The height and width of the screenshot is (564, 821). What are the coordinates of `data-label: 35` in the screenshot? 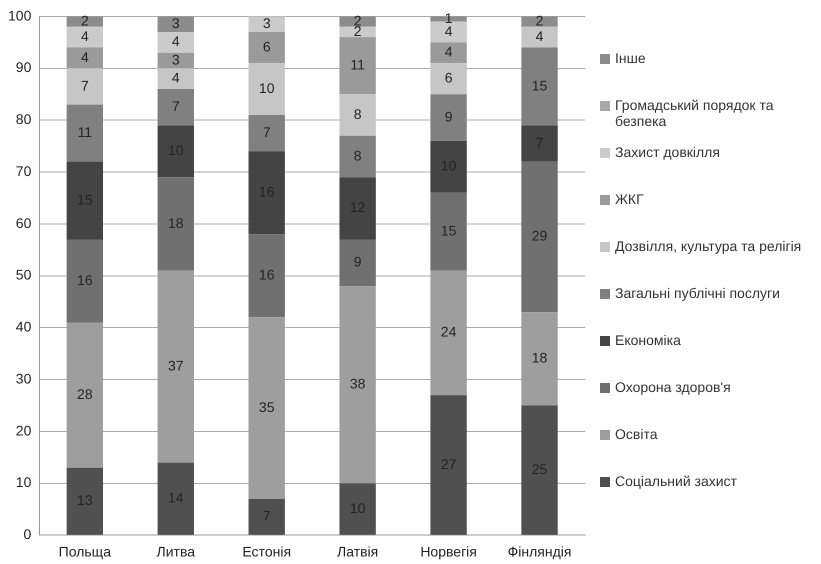 It's located at (266, 406).